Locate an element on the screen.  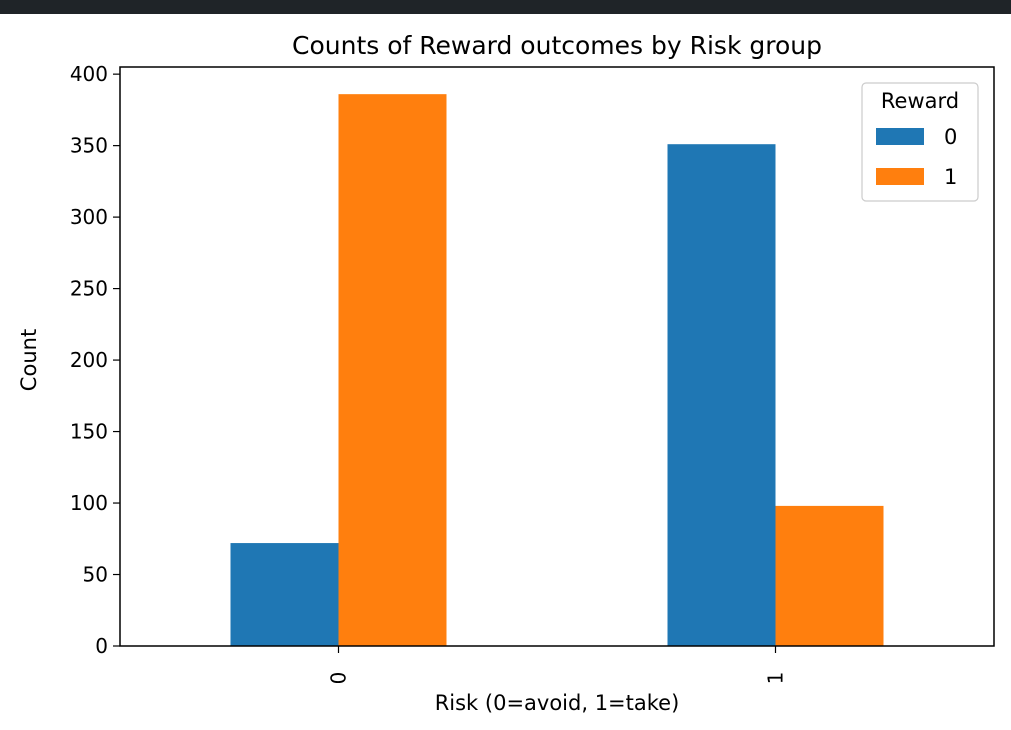
legend: Reward 0 1 is located at coordinates (920, 142).